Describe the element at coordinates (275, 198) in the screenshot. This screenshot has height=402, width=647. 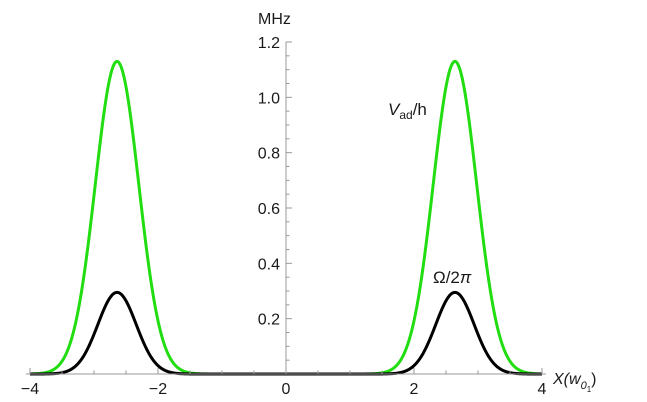
I see `y-ticks: 0.2 0.4 0.6 0.8 1.0 1.2` at that location.